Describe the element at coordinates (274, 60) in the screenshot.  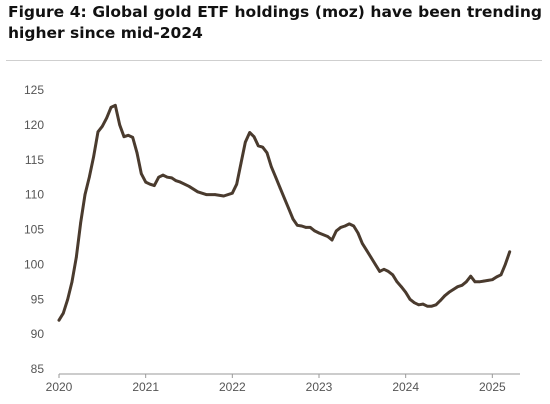
I see `title-divider` at that location.